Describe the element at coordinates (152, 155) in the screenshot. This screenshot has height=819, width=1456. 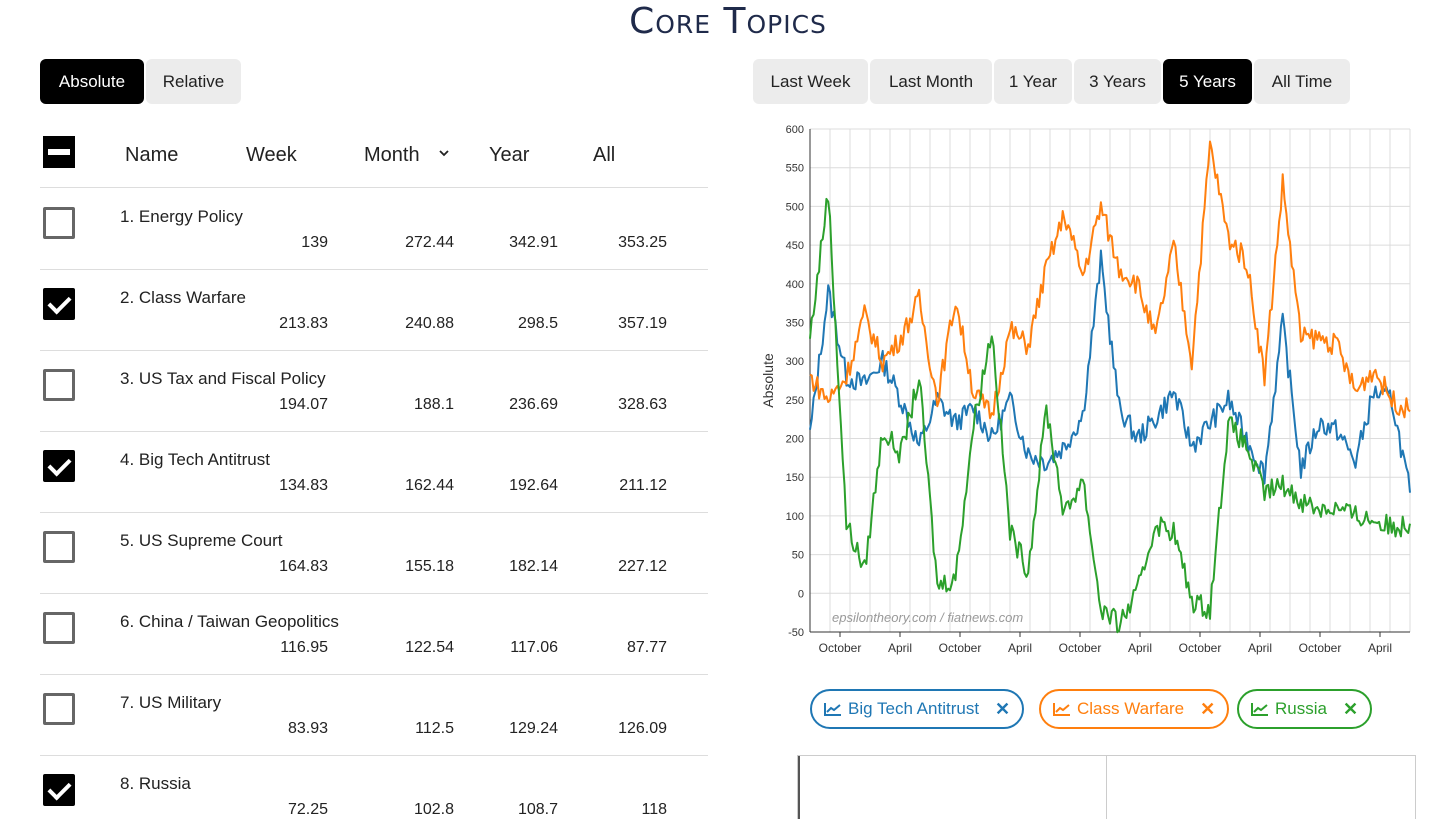
I see `col-name-header: Name` at that location.